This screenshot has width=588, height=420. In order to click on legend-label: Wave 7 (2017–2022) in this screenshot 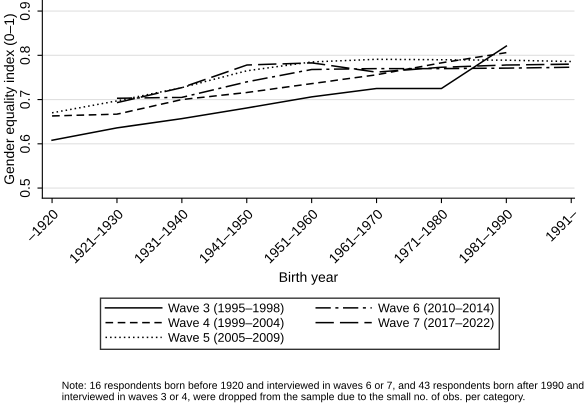, I will do `click(436, 324)`.